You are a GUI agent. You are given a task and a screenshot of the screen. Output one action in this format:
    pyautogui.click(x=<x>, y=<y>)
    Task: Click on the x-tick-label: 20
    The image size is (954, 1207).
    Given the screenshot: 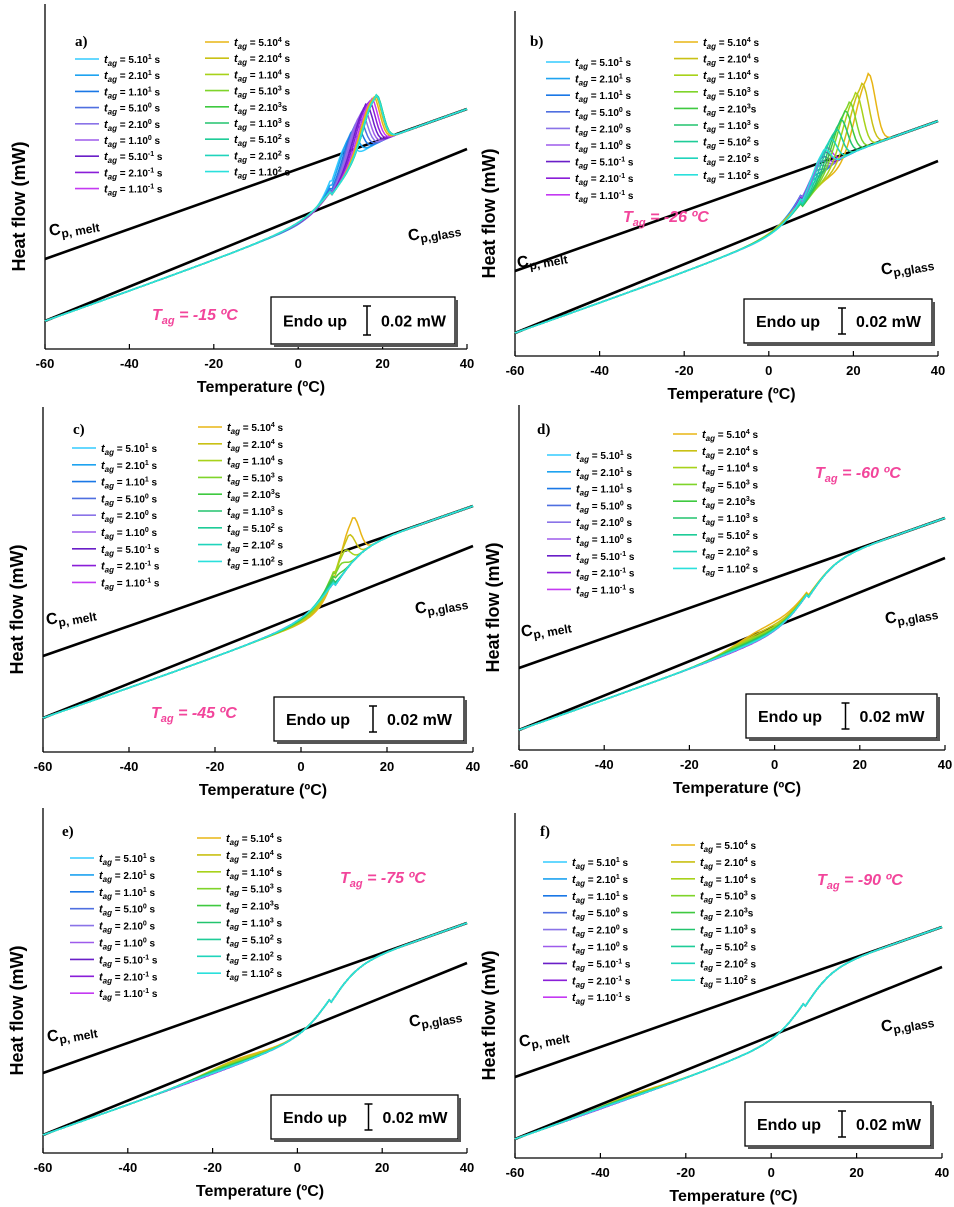 What is the action you would take?
    pyautogui.click(x=853, y=370)
    